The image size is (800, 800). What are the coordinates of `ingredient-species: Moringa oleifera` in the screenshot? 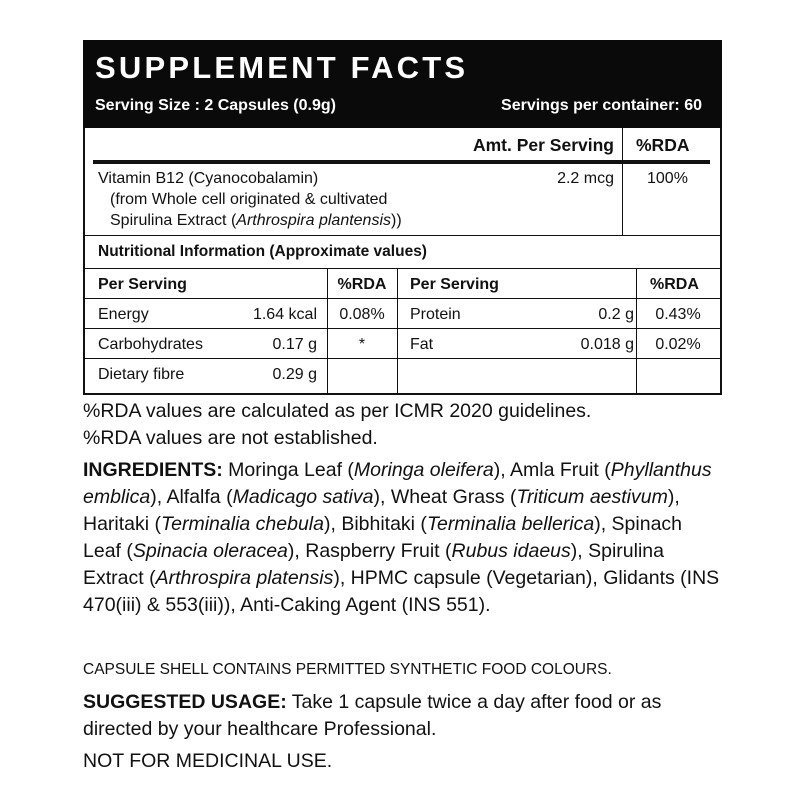 It's located at (423, 470).